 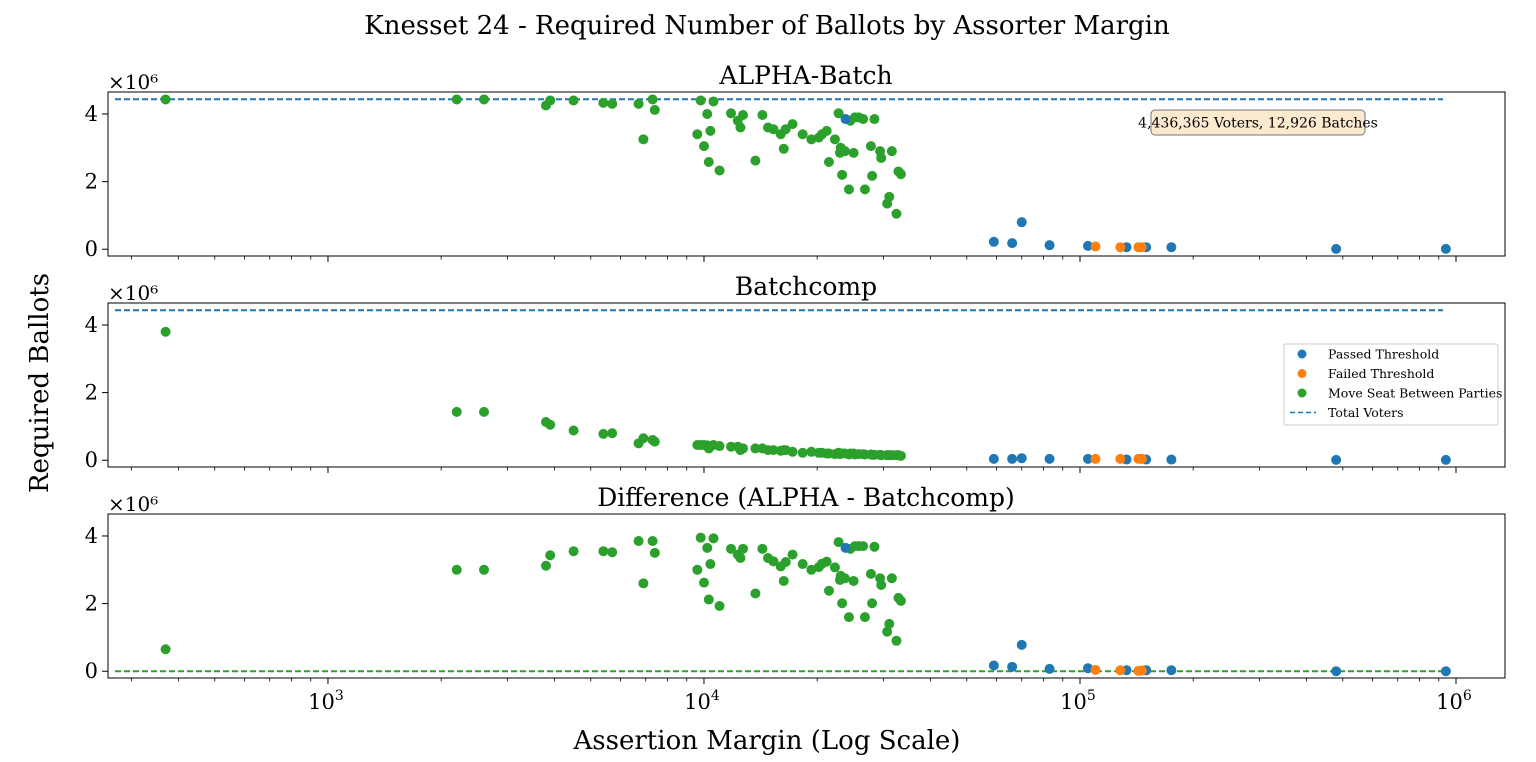 I want to click on y-axis-label: Required Ballots, so click(x=40, y=383).